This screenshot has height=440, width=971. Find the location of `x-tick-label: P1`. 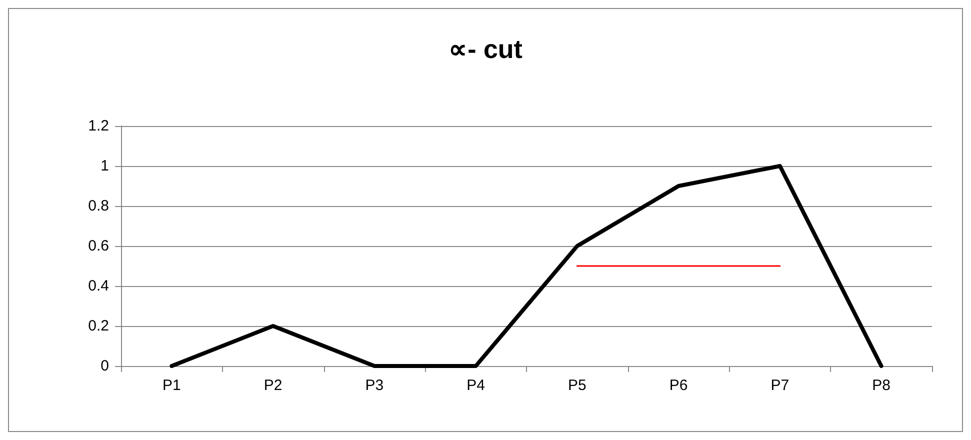

x-tick-label: P1 is located at coordinates (171, 385).